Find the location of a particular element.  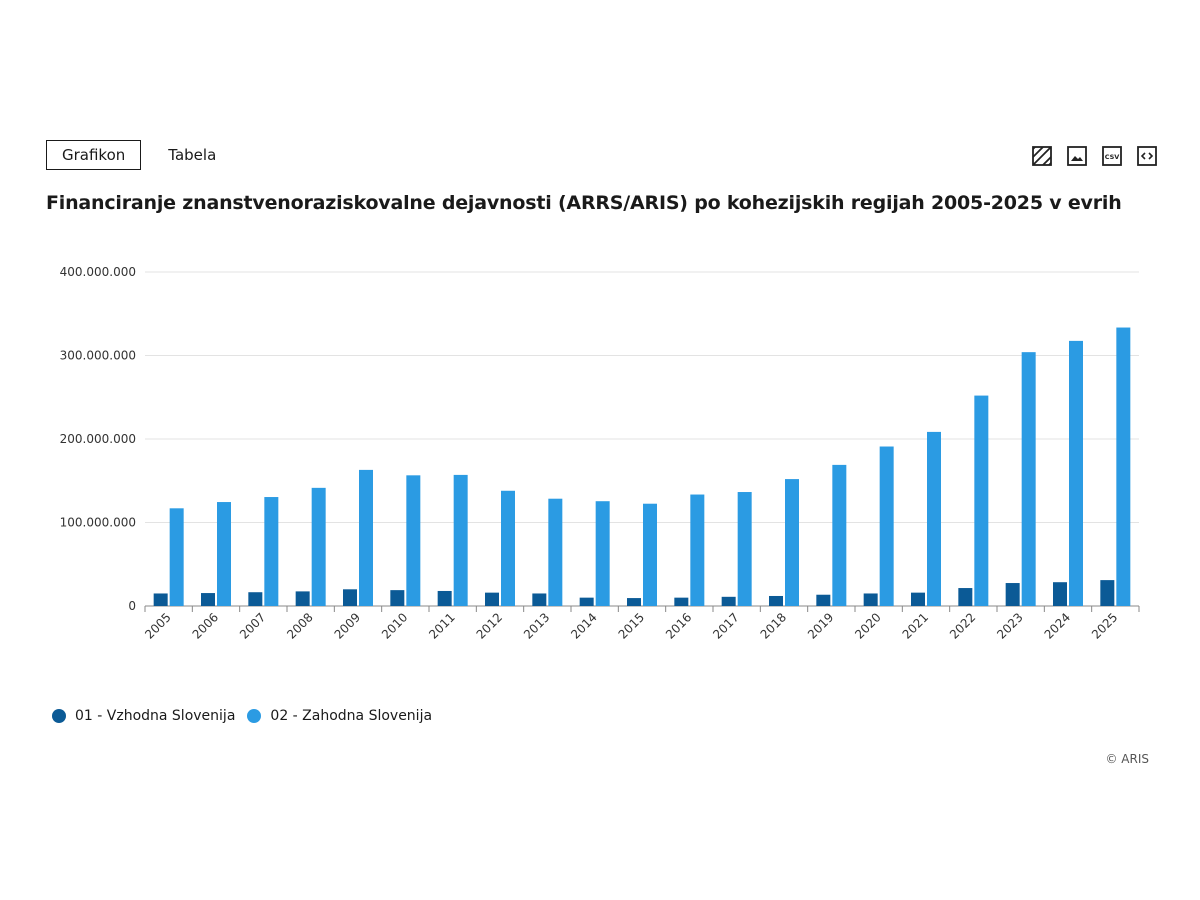

bar-series-2-2013 is located at coordinates (555, 552).